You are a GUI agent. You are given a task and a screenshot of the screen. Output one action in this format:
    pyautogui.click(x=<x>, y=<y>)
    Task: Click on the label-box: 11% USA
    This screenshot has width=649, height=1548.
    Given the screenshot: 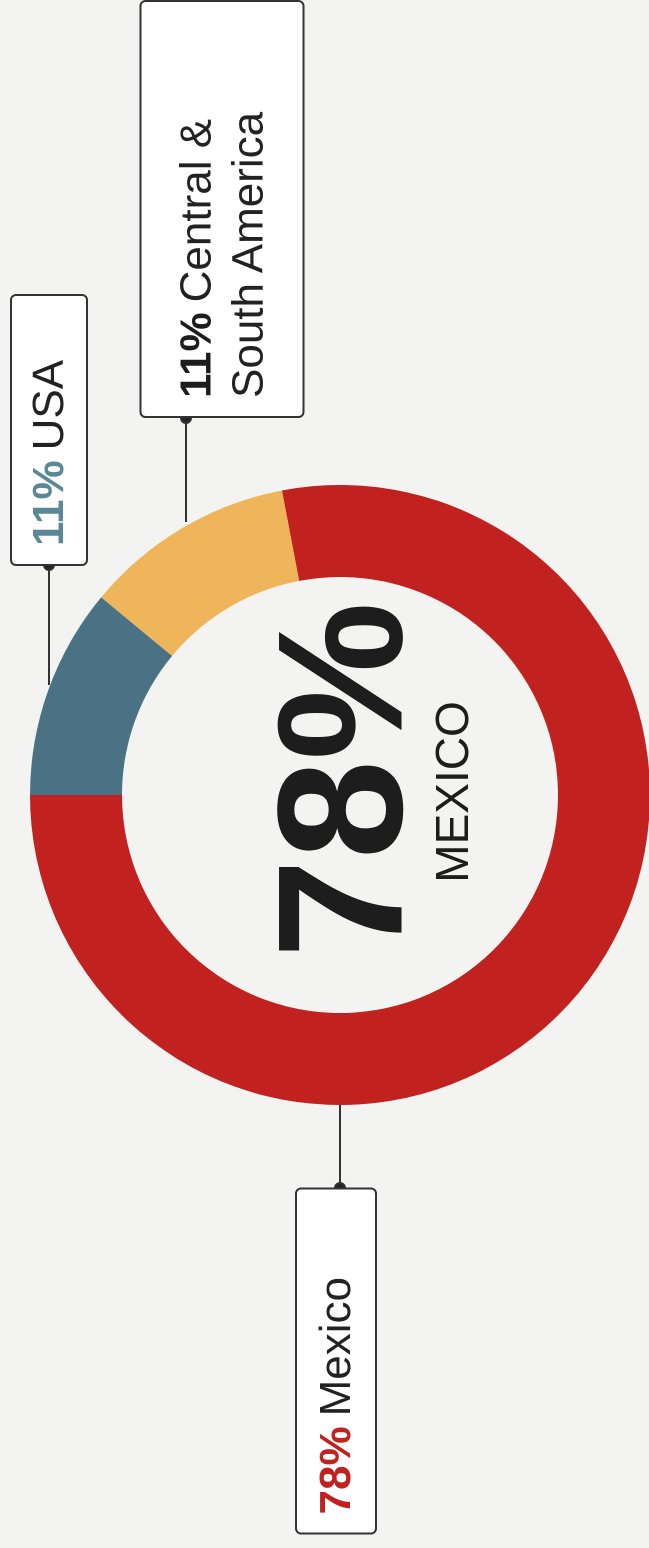 What is the action you would take?
    pyautogui.click(x=49, y=430)
    